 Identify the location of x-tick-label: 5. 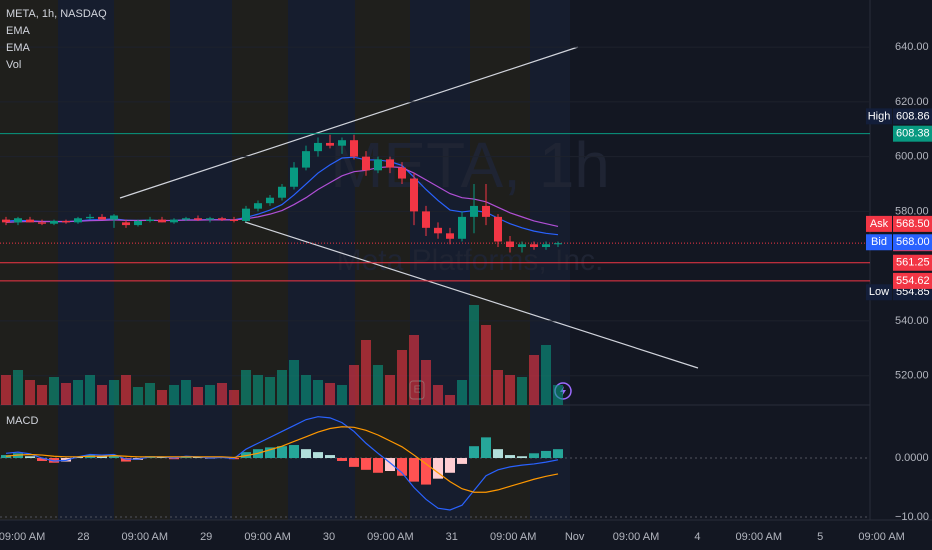
(820, 537).